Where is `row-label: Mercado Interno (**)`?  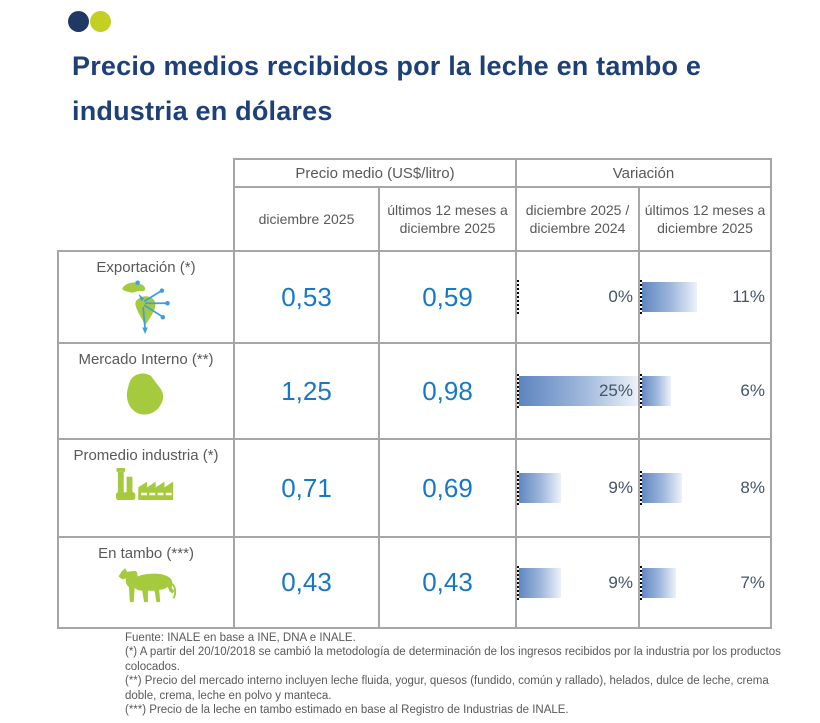 row-label: Mercado Interno (**) is located at coordinates (146, 359).